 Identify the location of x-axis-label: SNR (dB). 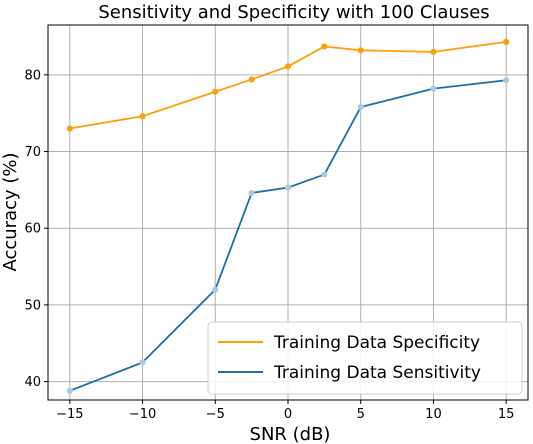
(290, 434).